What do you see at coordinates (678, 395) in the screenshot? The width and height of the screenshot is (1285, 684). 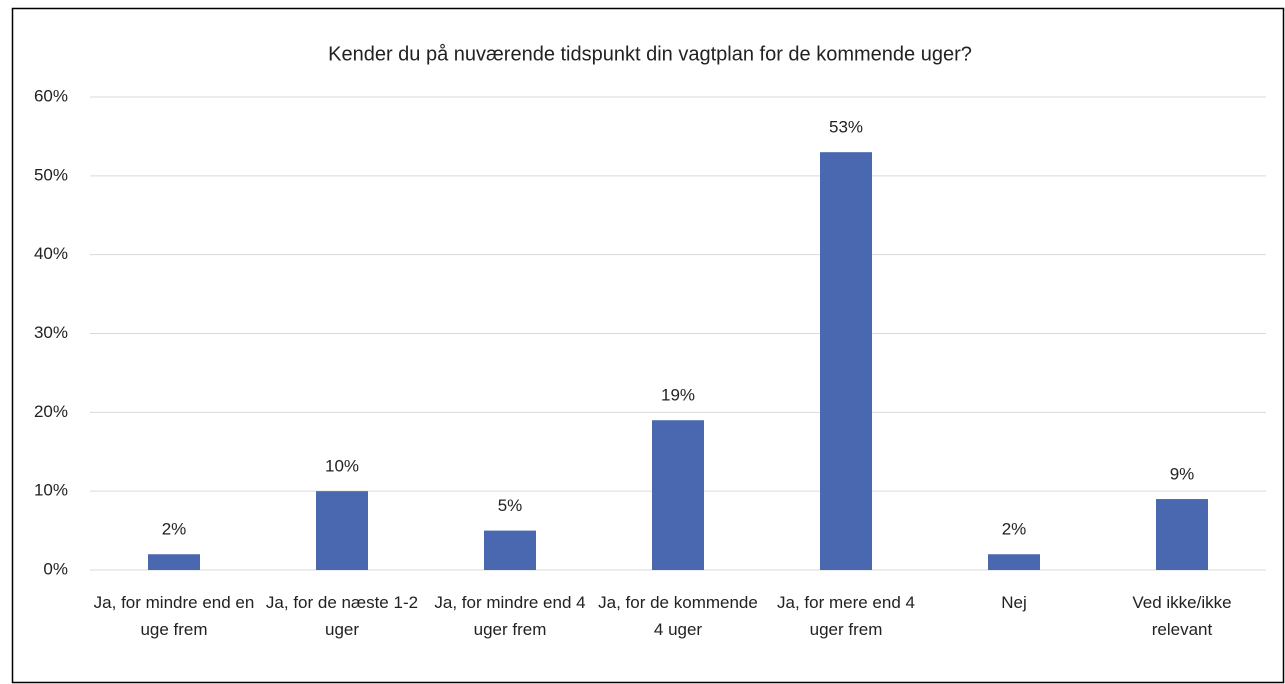 I see `data-label: 19%` at bounding box center [678, 395].